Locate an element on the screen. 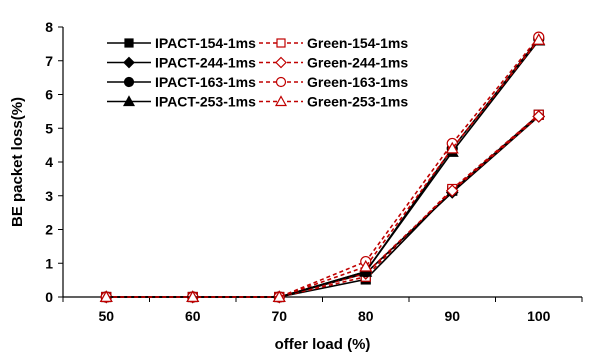 This screenshot has width=605, height=354. x-axis-title: offer load (%) is located at coordinates (323, 344).